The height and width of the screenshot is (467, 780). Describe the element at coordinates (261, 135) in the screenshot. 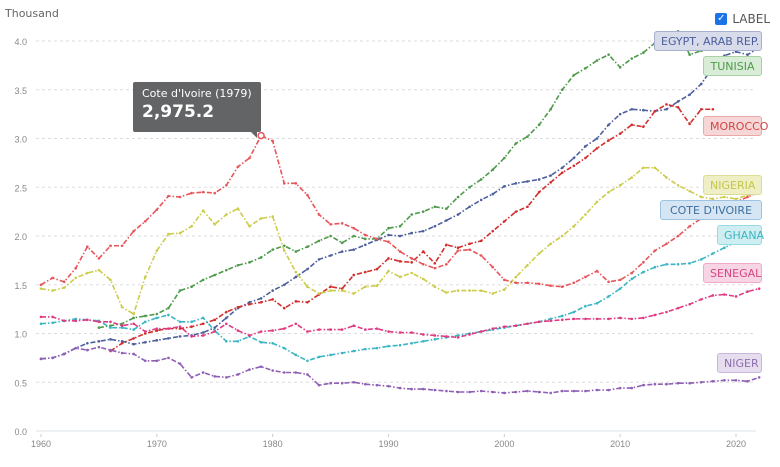

I see `tooltip-marker` at that location.